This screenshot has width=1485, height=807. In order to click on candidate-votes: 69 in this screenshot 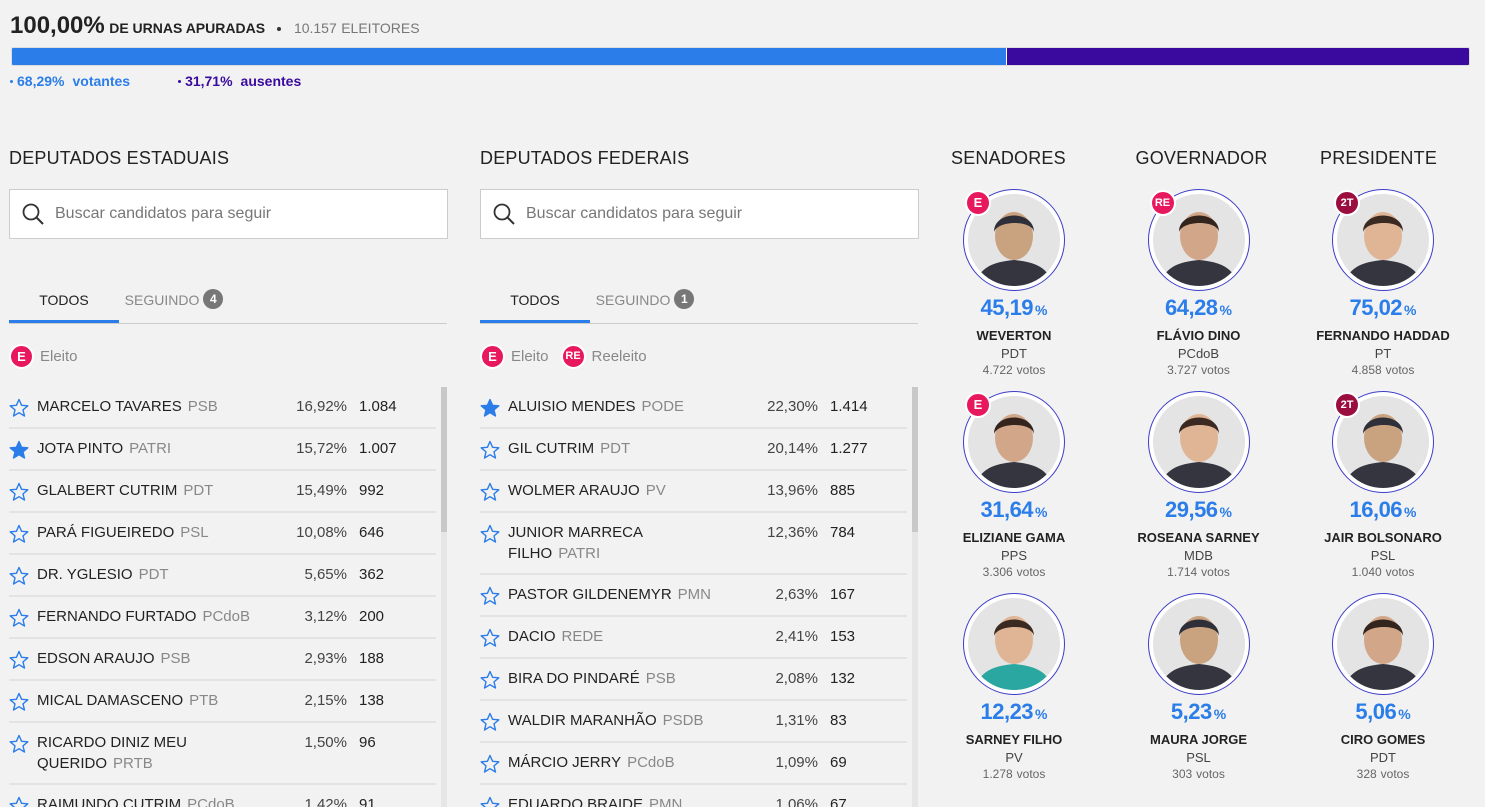, I will do `click(838, 762)`.